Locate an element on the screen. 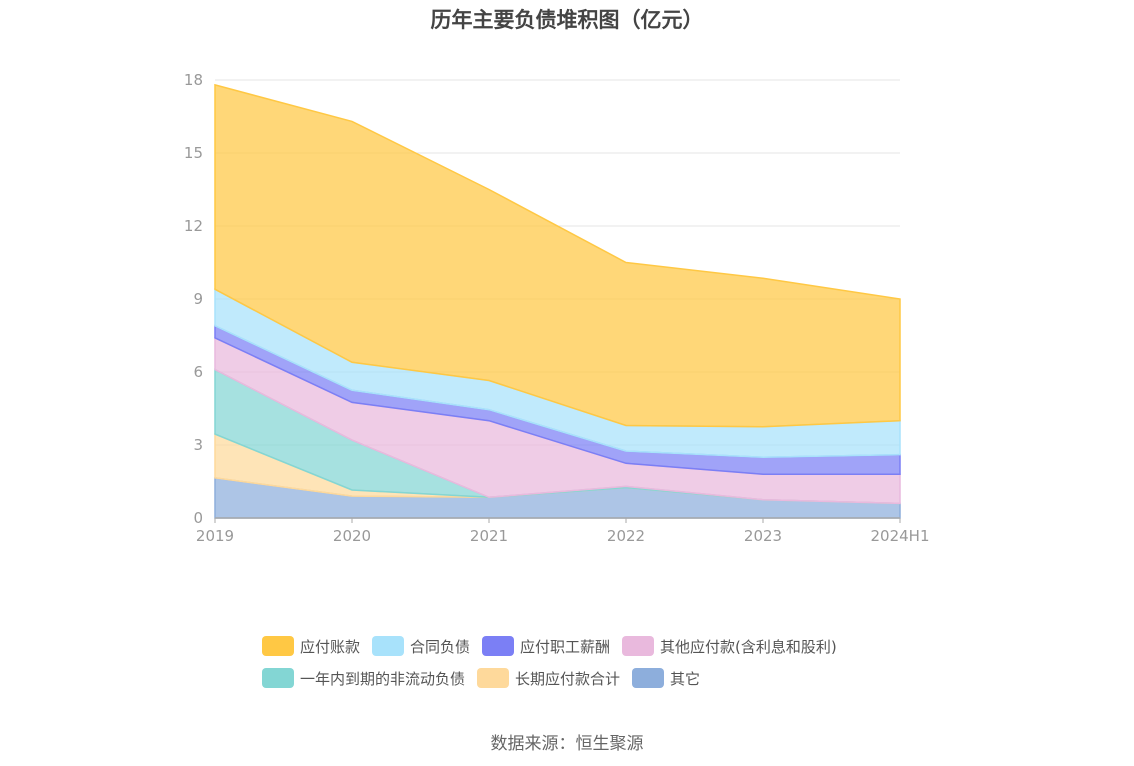  legend-row-1: 应付账款 合同负债 应付职工薪酬 其他应付款(含利息和股利) is located at coordinates (592, 646).